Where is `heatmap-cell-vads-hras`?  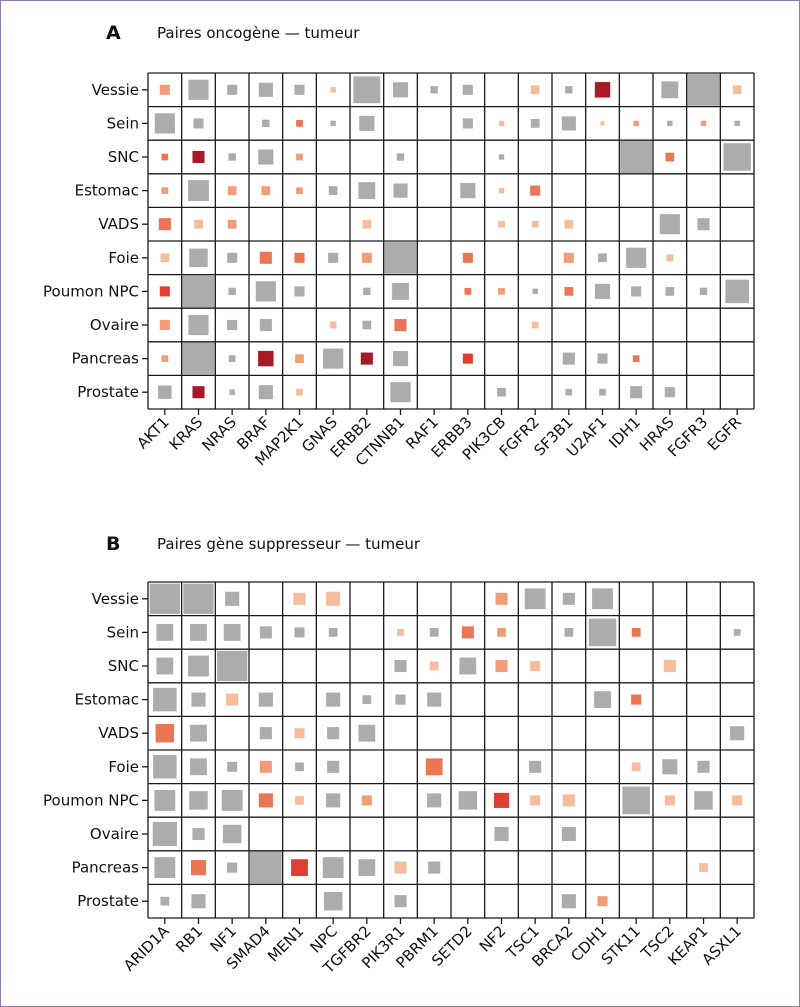
heatmap-cell-vads-hras is located at coordinates (669, 224).